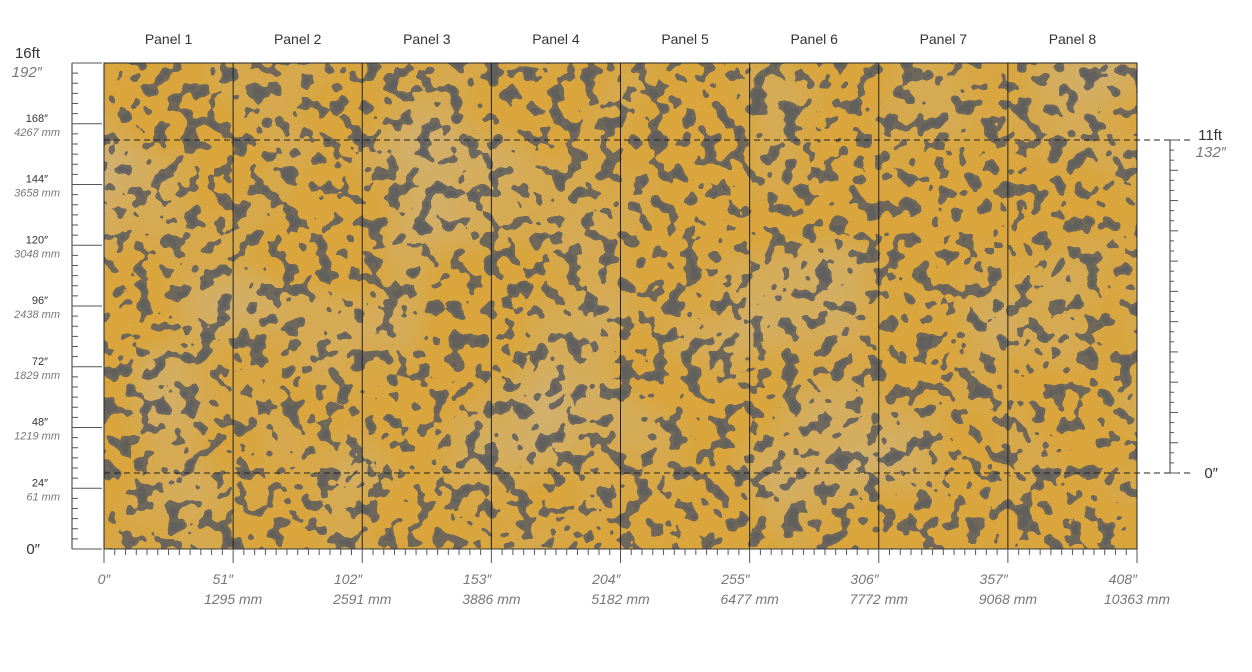 The height and width of the screenshot is (672, 1252). I want to click on bottom-mm: 9068 mm, so click(1008, 599).